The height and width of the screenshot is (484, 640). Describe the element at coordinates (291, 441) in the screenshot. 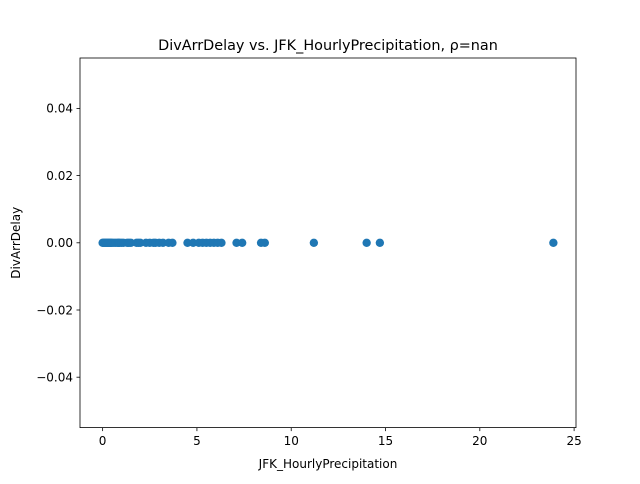

I see `x-tick-label: 10` at that location.